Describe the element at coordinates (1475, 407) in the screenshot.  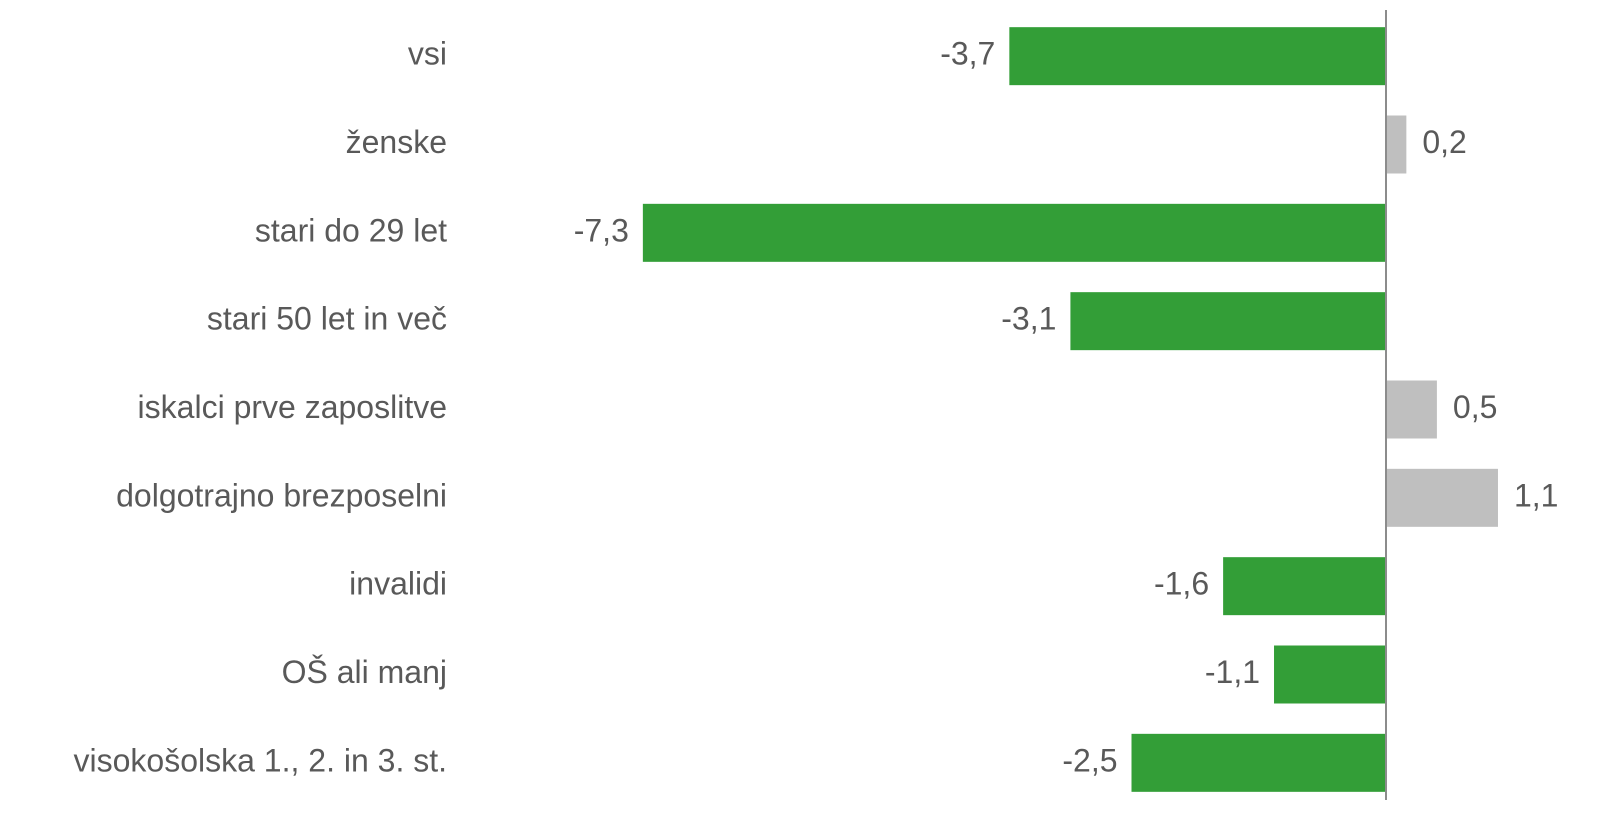
I see `value-label: 0,5` at that location.